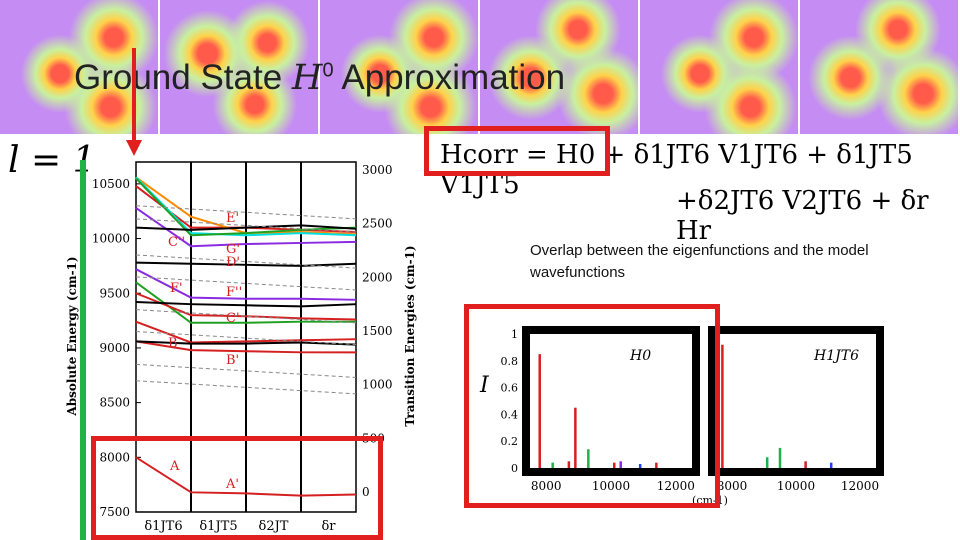 The width and height of the screenshot is (960, 540). Describe the element at coordinates (114, 348) in the screenshot. I see `y-tick-label: 9000` at that location.